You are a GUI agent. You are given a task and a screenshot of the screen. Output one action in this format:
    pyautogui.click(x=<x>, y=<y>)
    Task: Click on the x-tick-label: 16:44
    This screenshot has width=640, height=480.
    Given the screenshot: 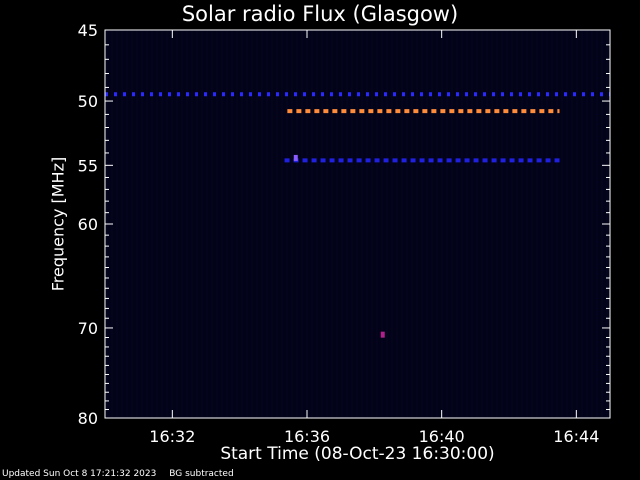 What is the action you would take?
    pyautogui.click(x=576, y=436)
    